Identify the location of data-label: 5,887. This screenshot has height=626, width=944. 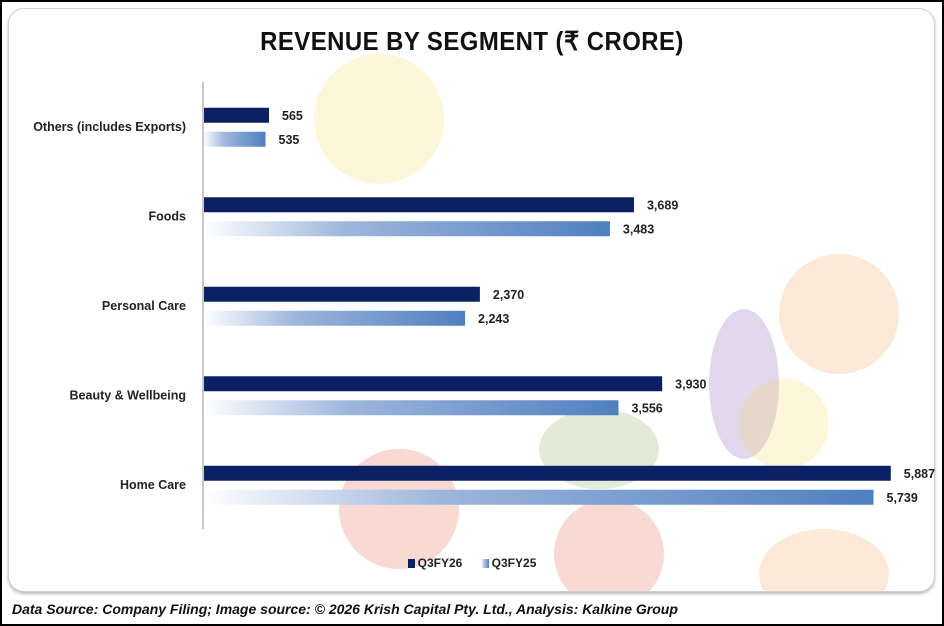
(919, 474).